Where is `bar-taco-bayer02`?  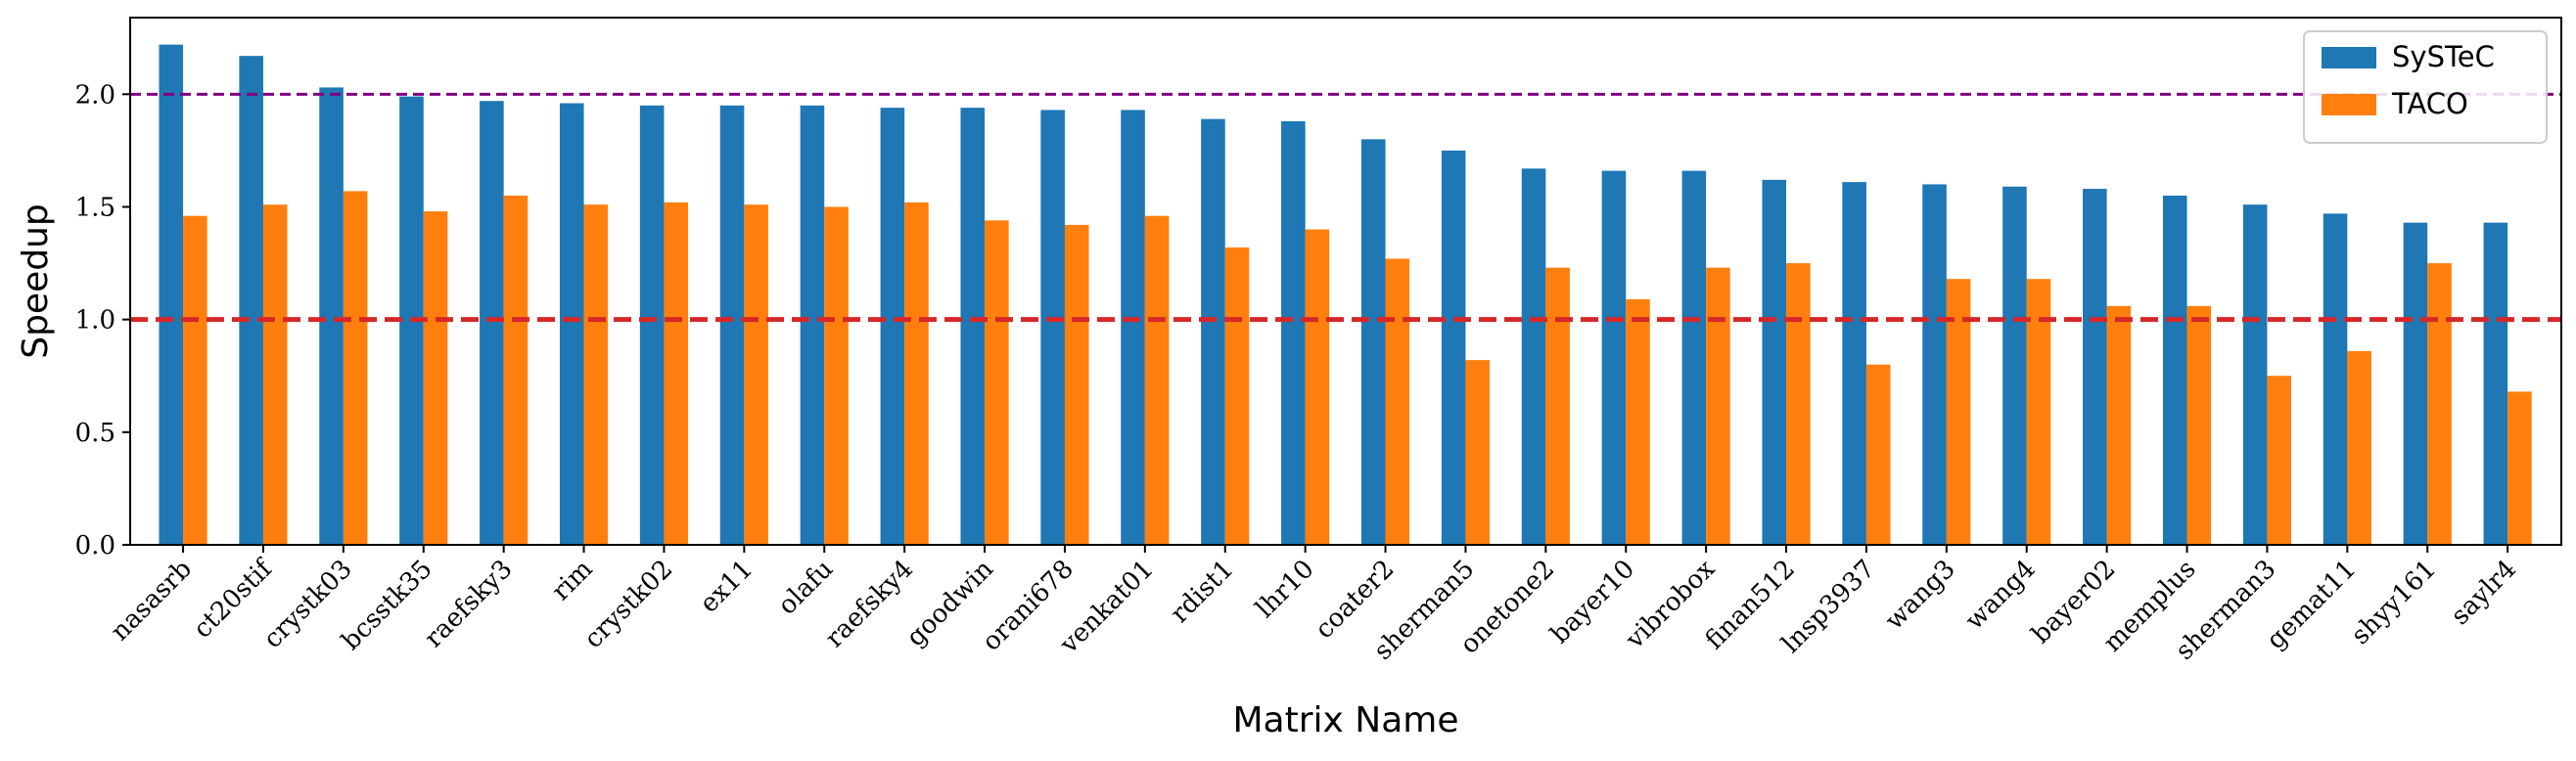 bar-taco-bayer02 is located at coordinates (2119, 425).